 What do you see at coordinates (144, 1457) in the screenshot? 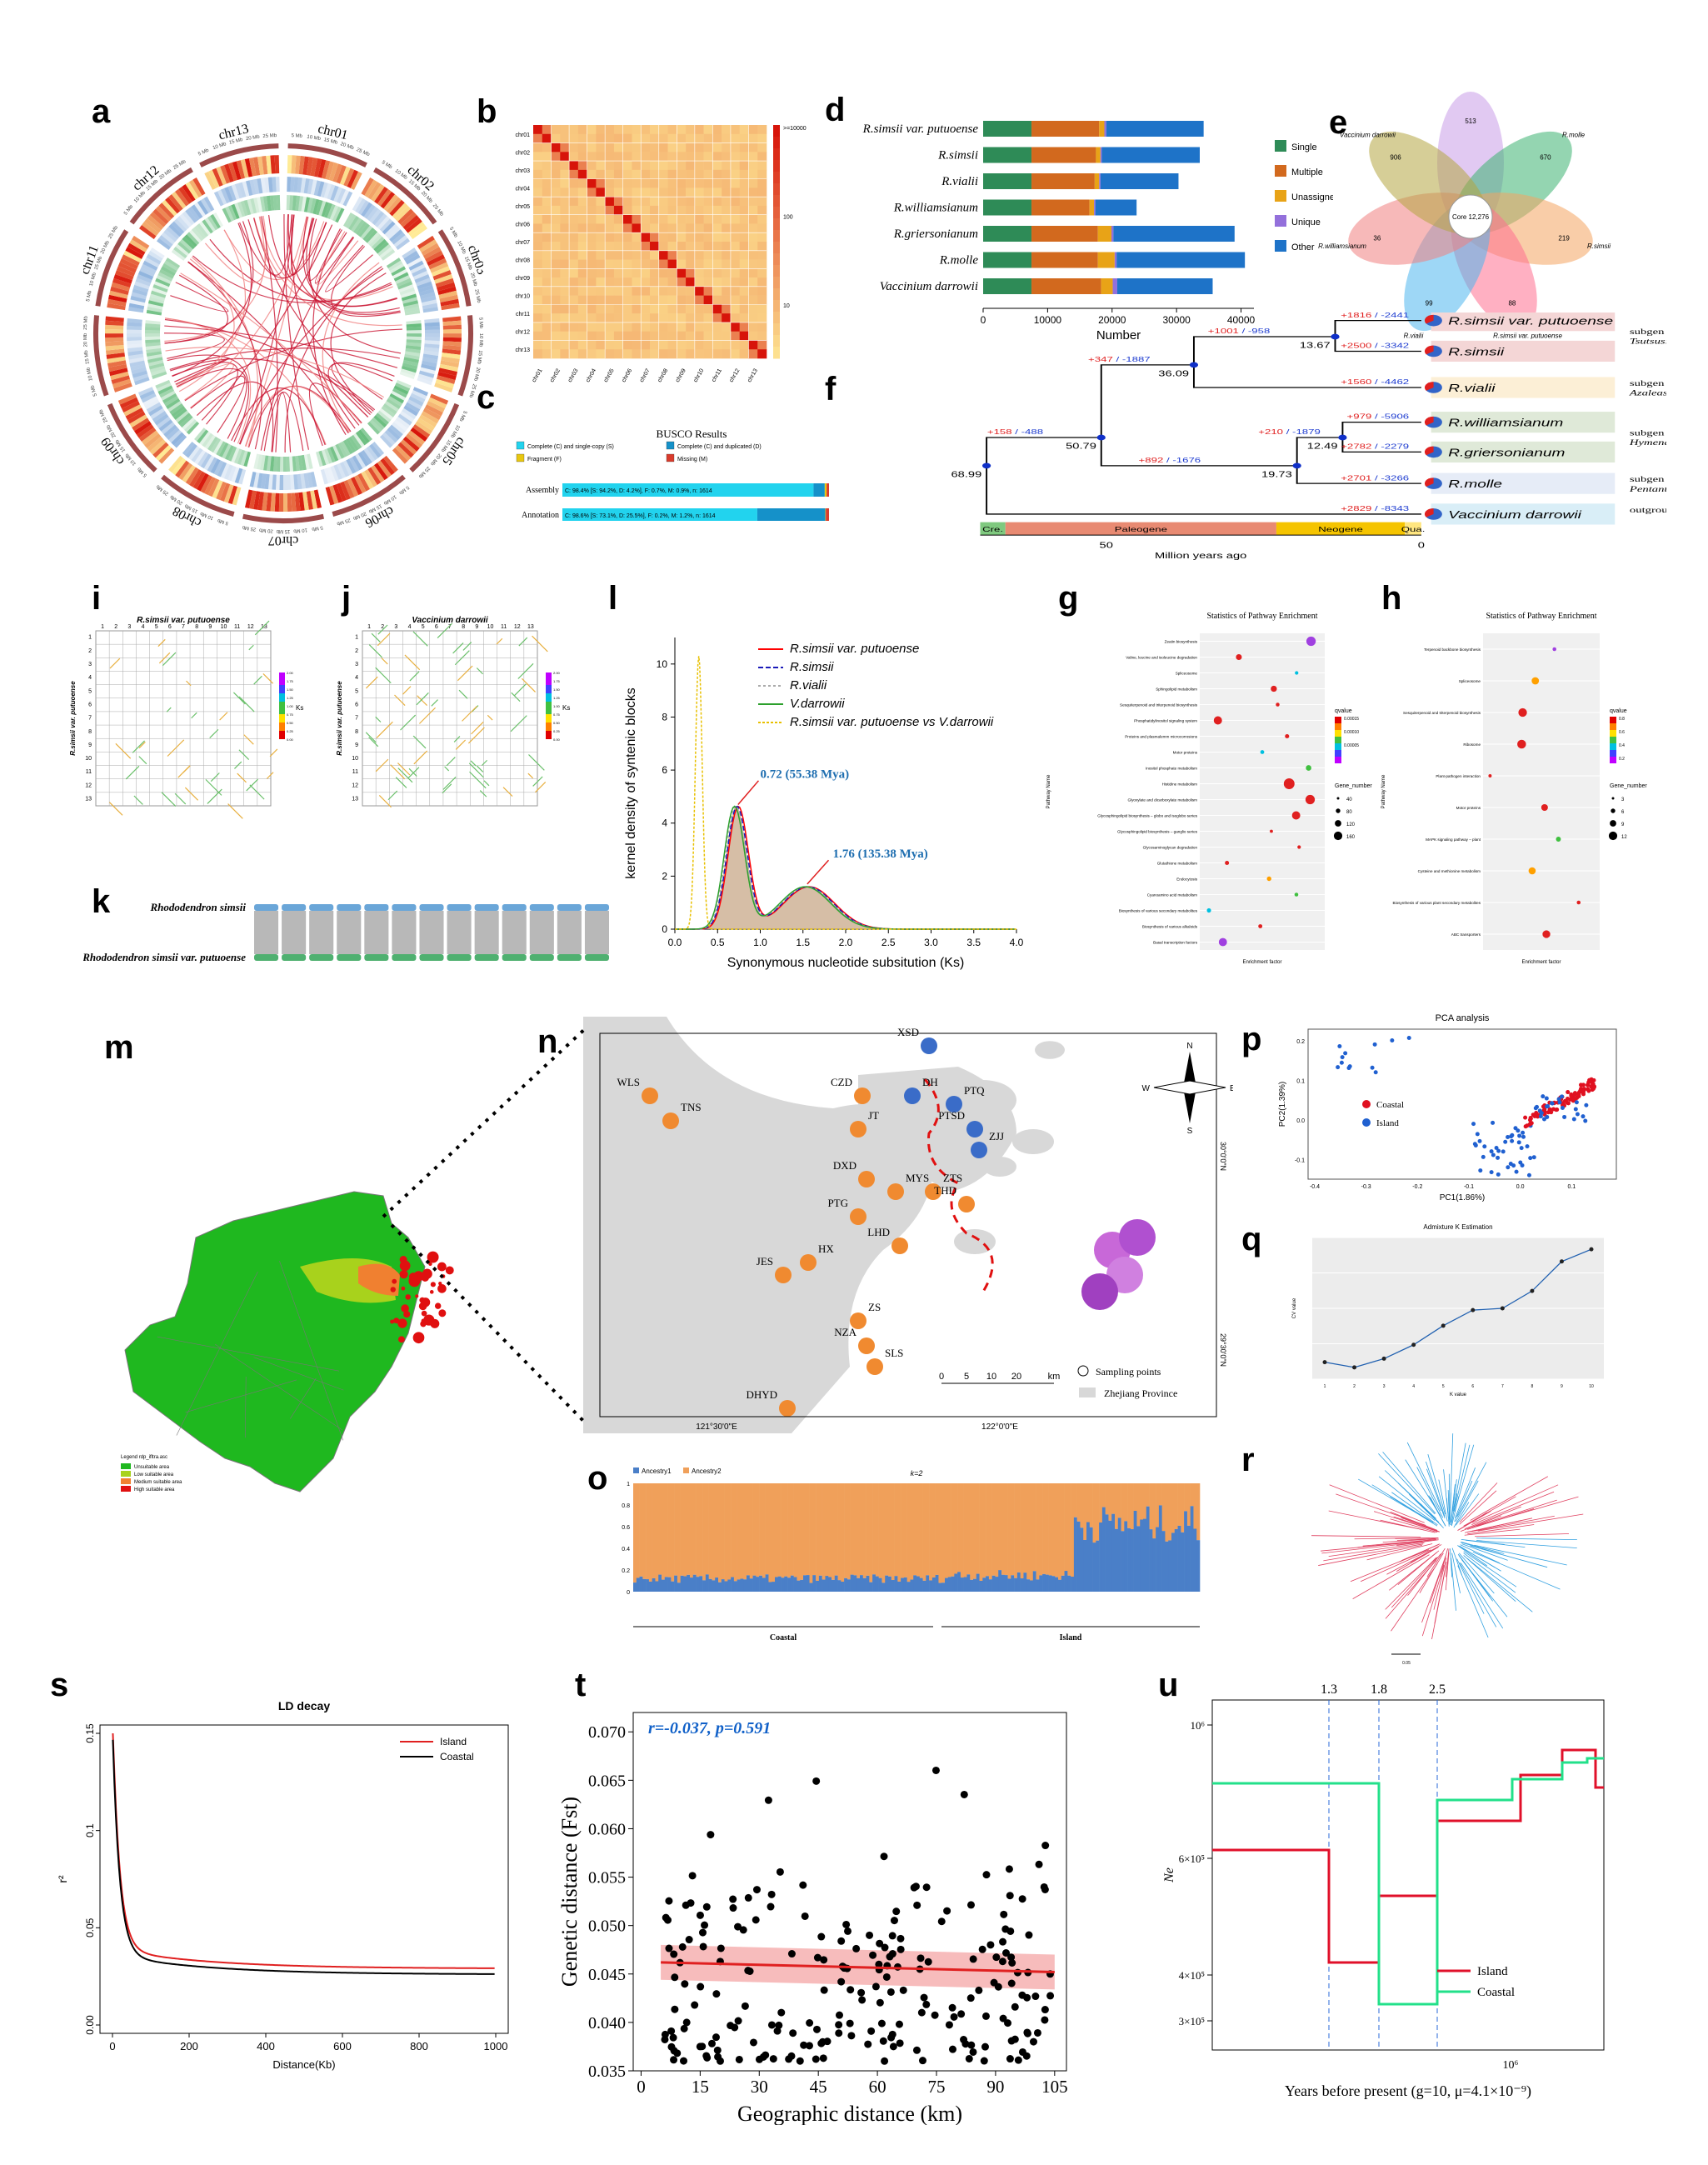
I see `legend-title: Legend rdp_ifltra.asc` at bounding box center [144, 1457].